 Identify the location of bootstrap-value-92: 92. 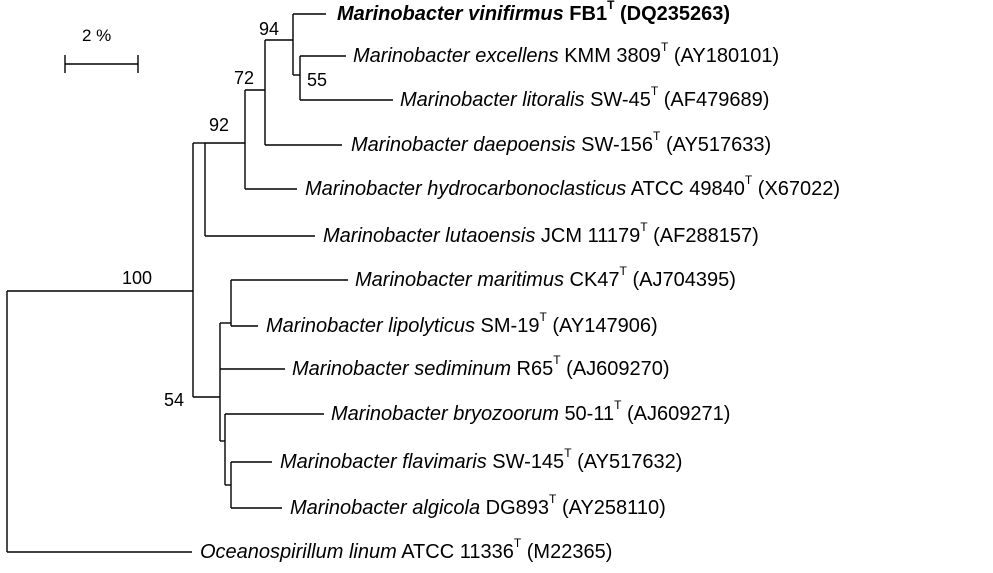
(219, 125).